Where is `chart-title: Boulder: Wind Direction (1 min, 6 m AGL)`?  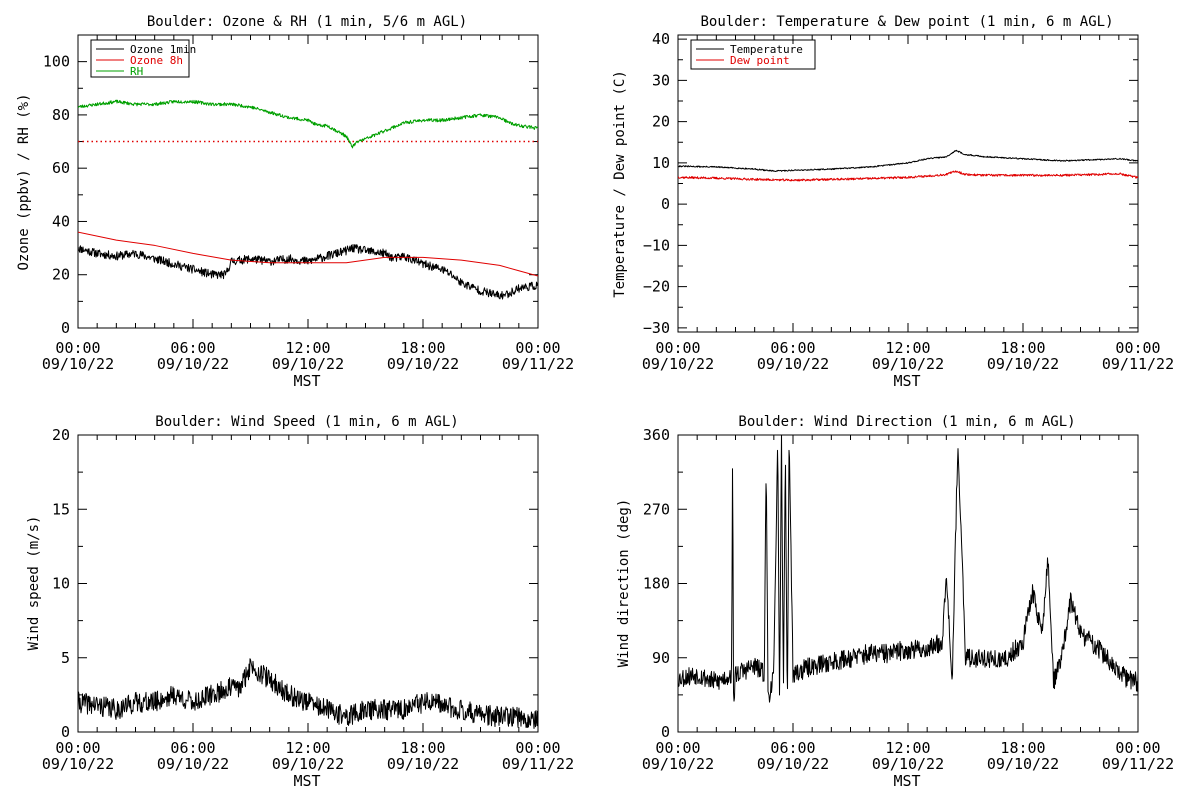
chart-title: Boulder: Wind Direction (1 min, 6 m AGL) is located at coordinates (906, 422).